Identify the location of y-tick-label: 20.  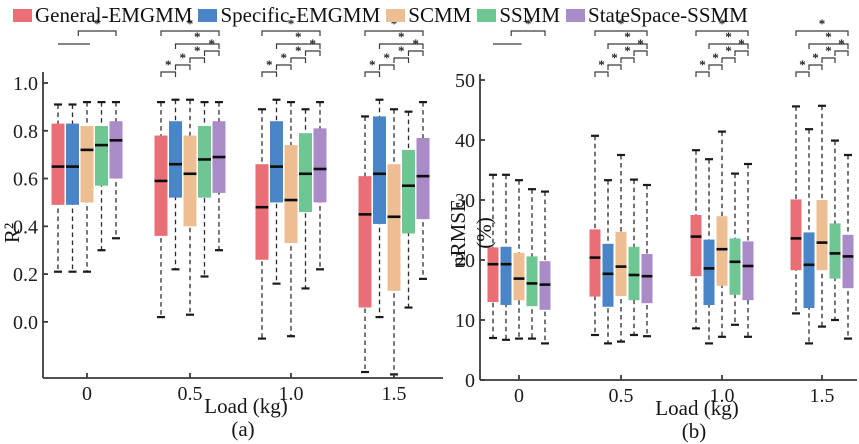
(465, 261).